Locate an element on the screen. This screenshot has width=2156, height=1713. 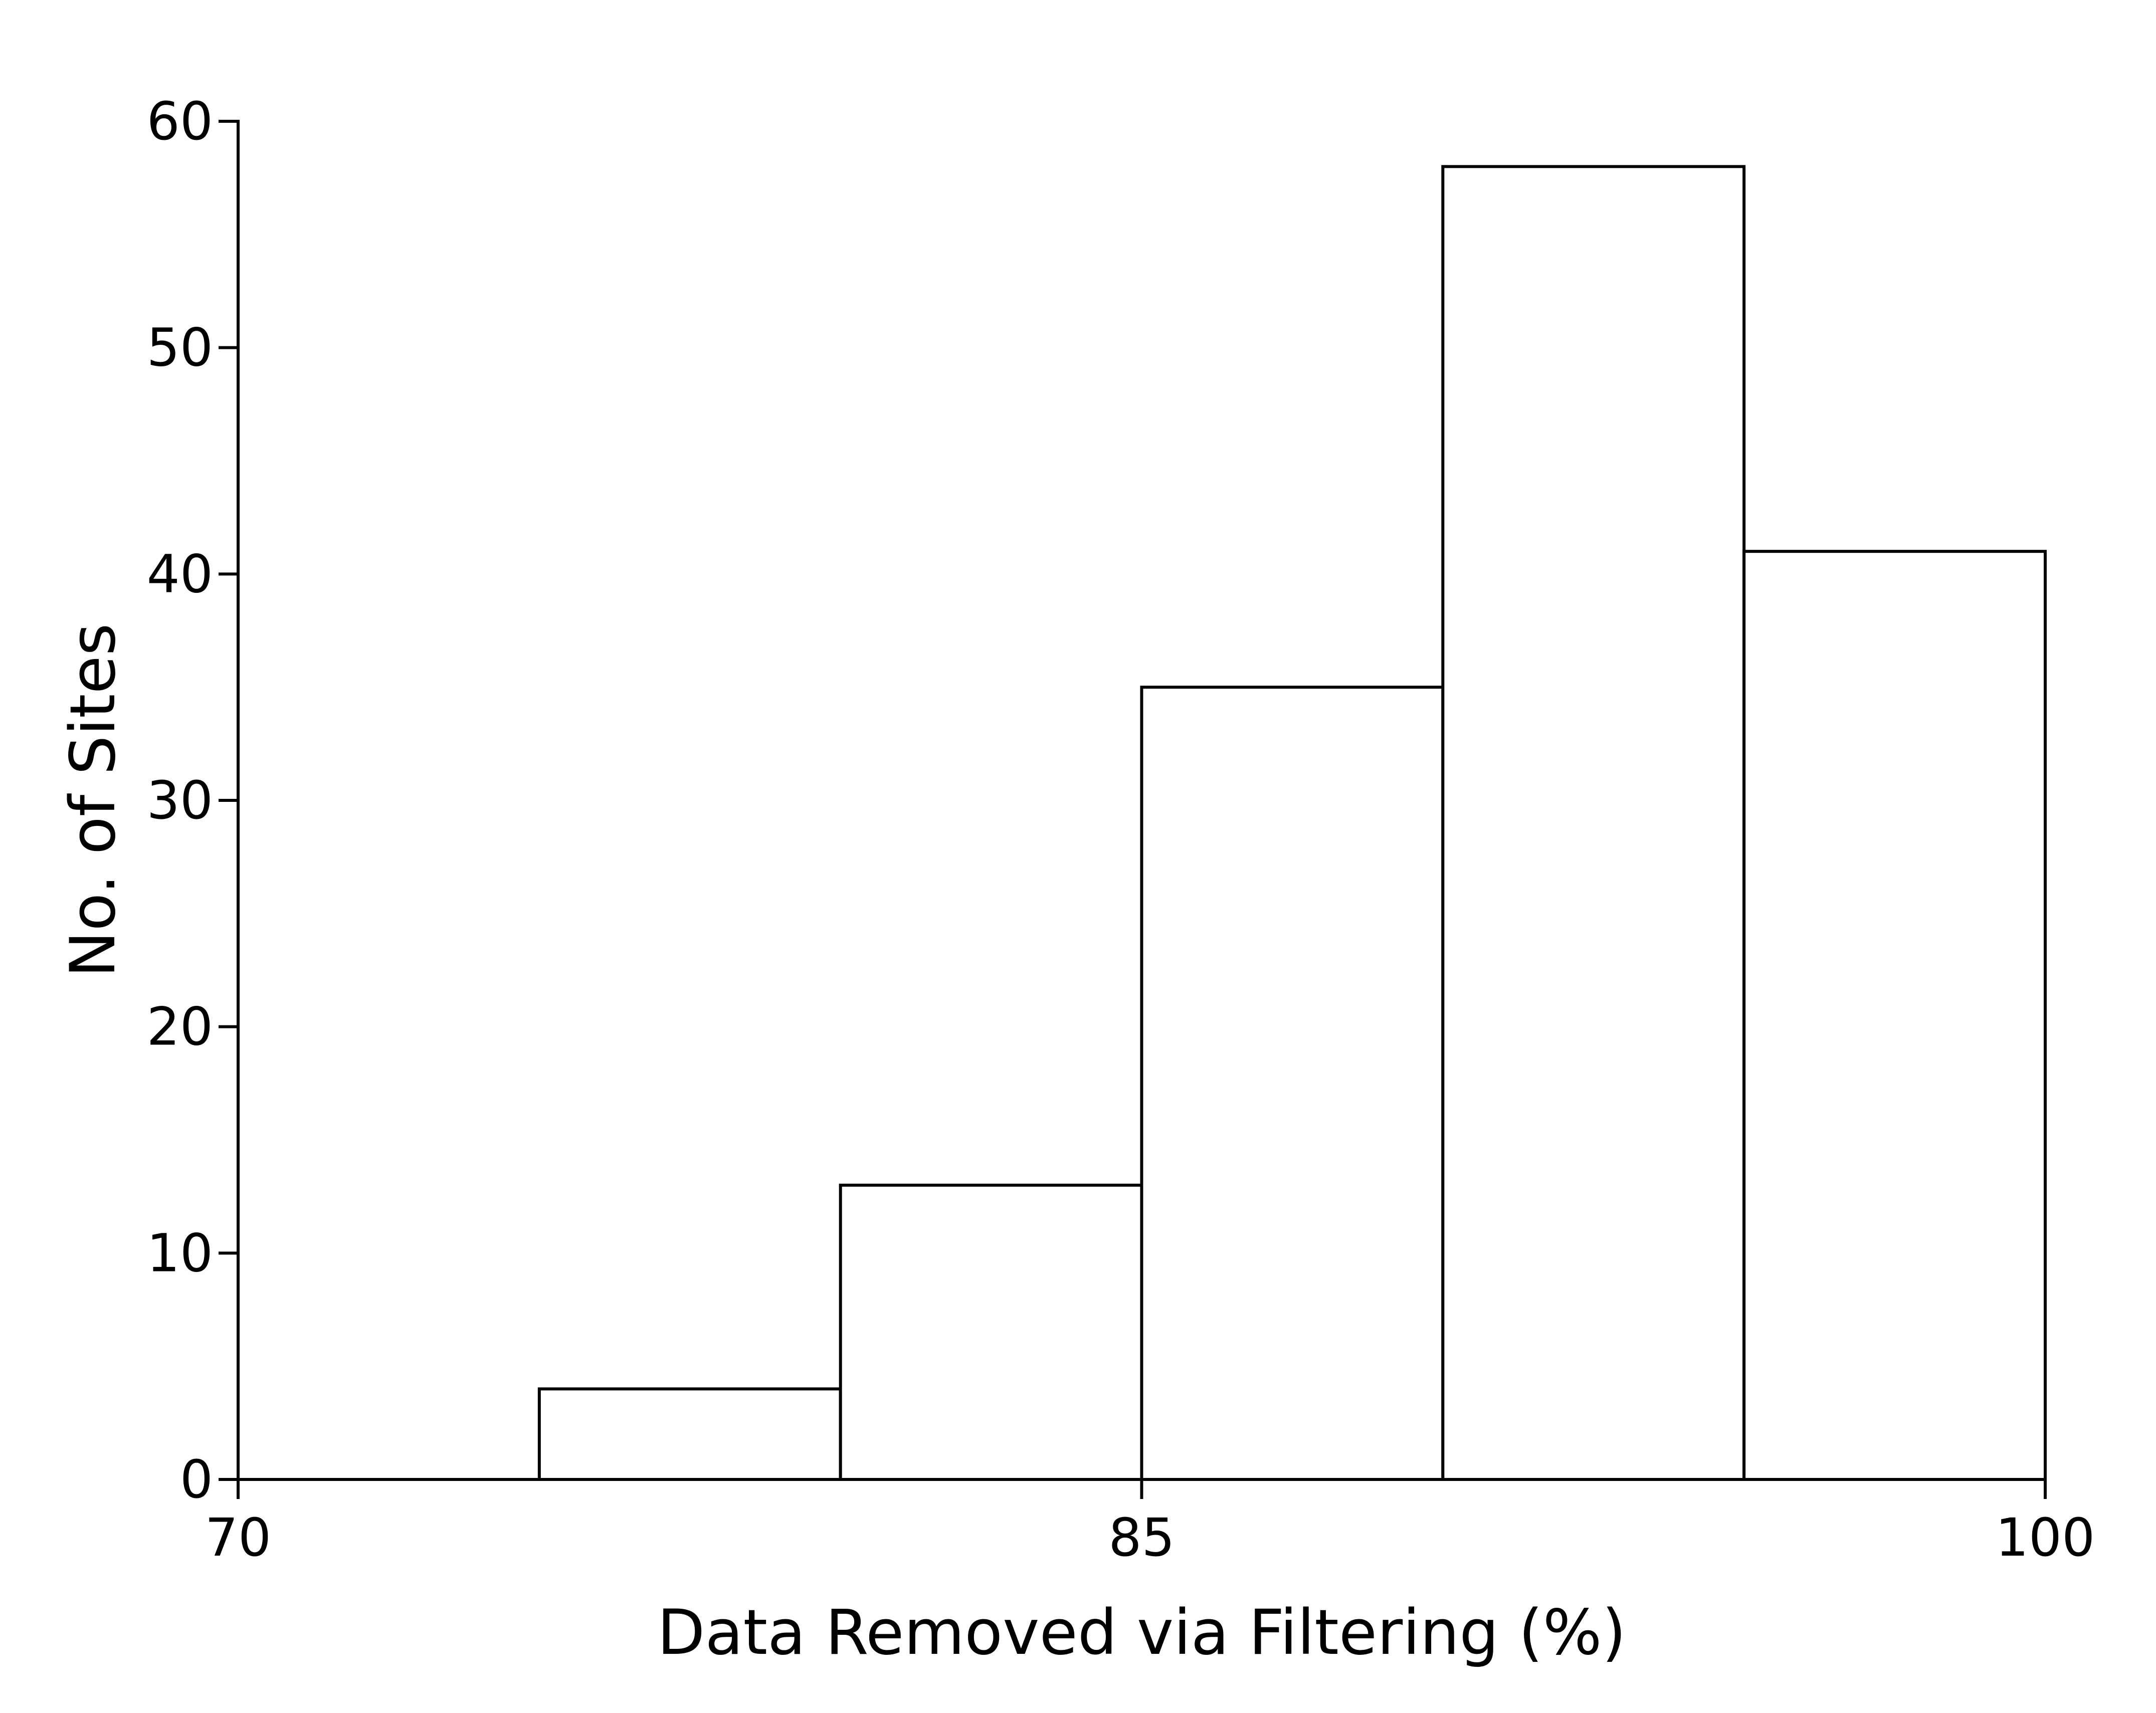
x-tick-label-85: 85 is located at coordinates (1141, 1537).